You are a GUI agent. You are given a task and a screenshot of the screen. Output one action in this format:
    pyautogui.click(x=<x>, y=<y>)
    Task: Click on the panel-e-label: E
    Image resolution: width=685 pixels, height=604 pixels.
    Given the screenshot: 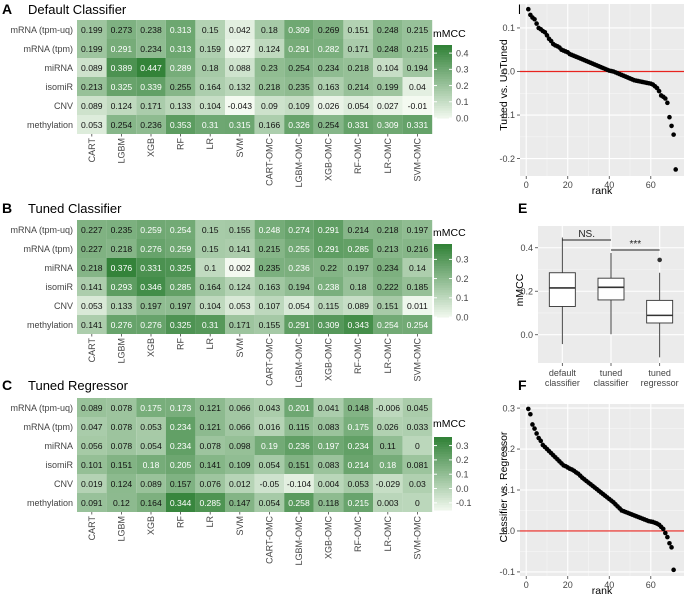 What is the action you would take?
    pyautogui.click(x=522, y=208)
    